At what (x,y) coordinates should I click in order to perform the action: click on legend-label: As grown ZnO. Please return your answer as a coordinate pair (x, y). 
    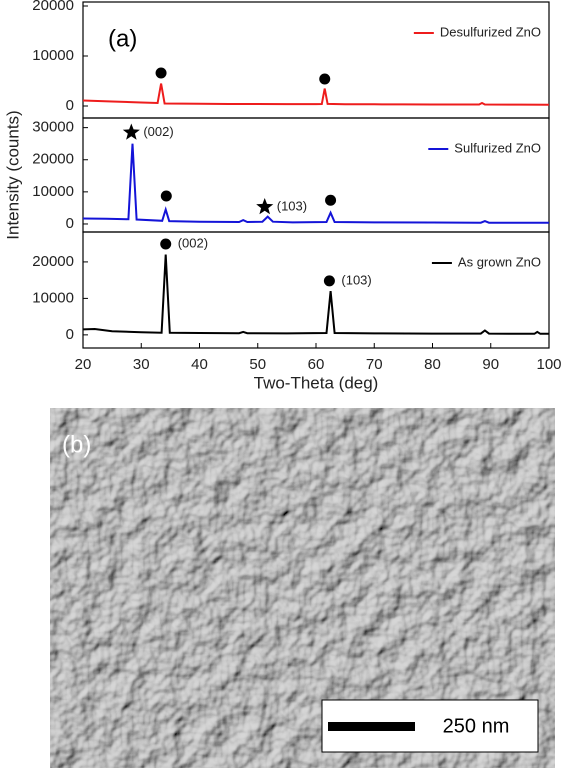
    Looking at the image, I should click on (499, 261).